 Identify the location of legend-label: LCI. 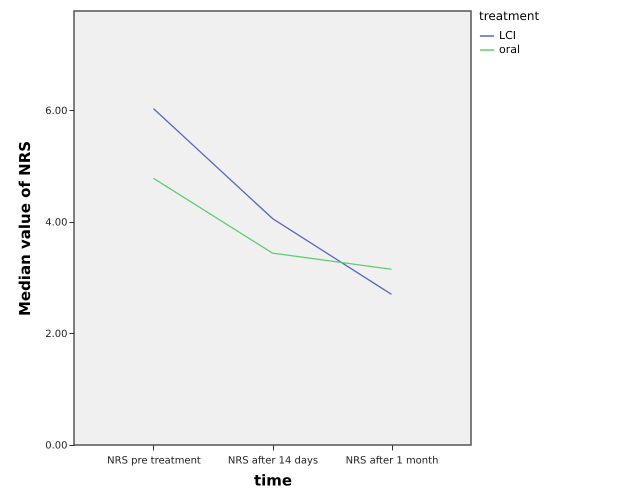
(507, 35).